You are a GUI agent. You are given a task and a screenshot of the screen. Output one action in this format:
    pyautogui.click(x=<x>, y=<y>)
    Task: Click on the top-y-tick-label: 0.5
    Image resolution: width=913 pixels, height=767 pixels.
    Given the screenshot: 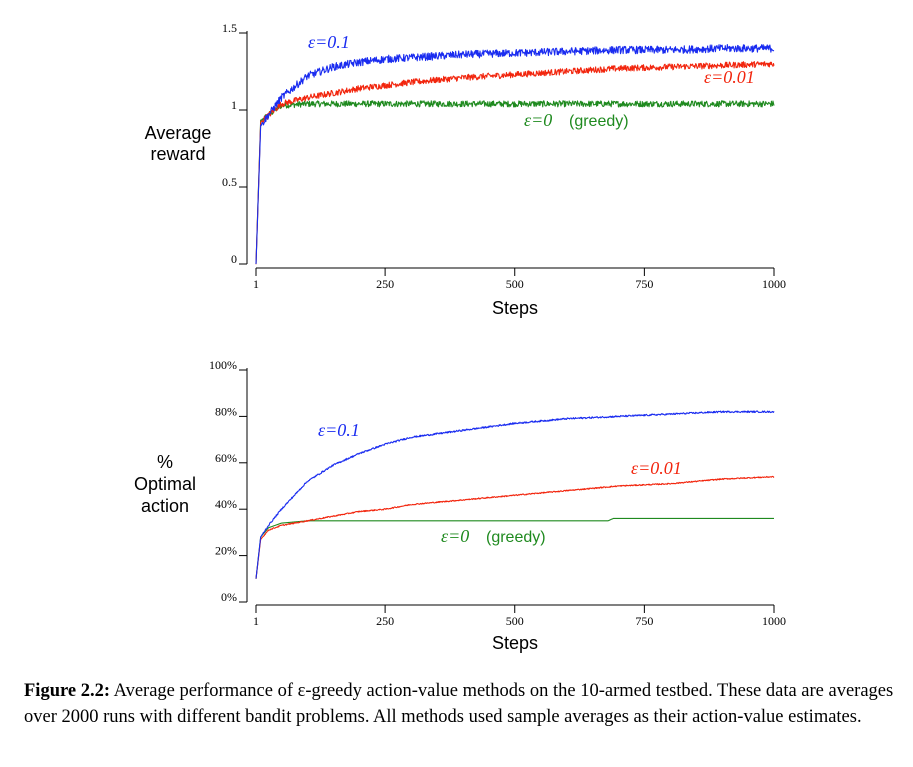 What is the action you would take?
    pyautogui.click(x=229, y=182)
    